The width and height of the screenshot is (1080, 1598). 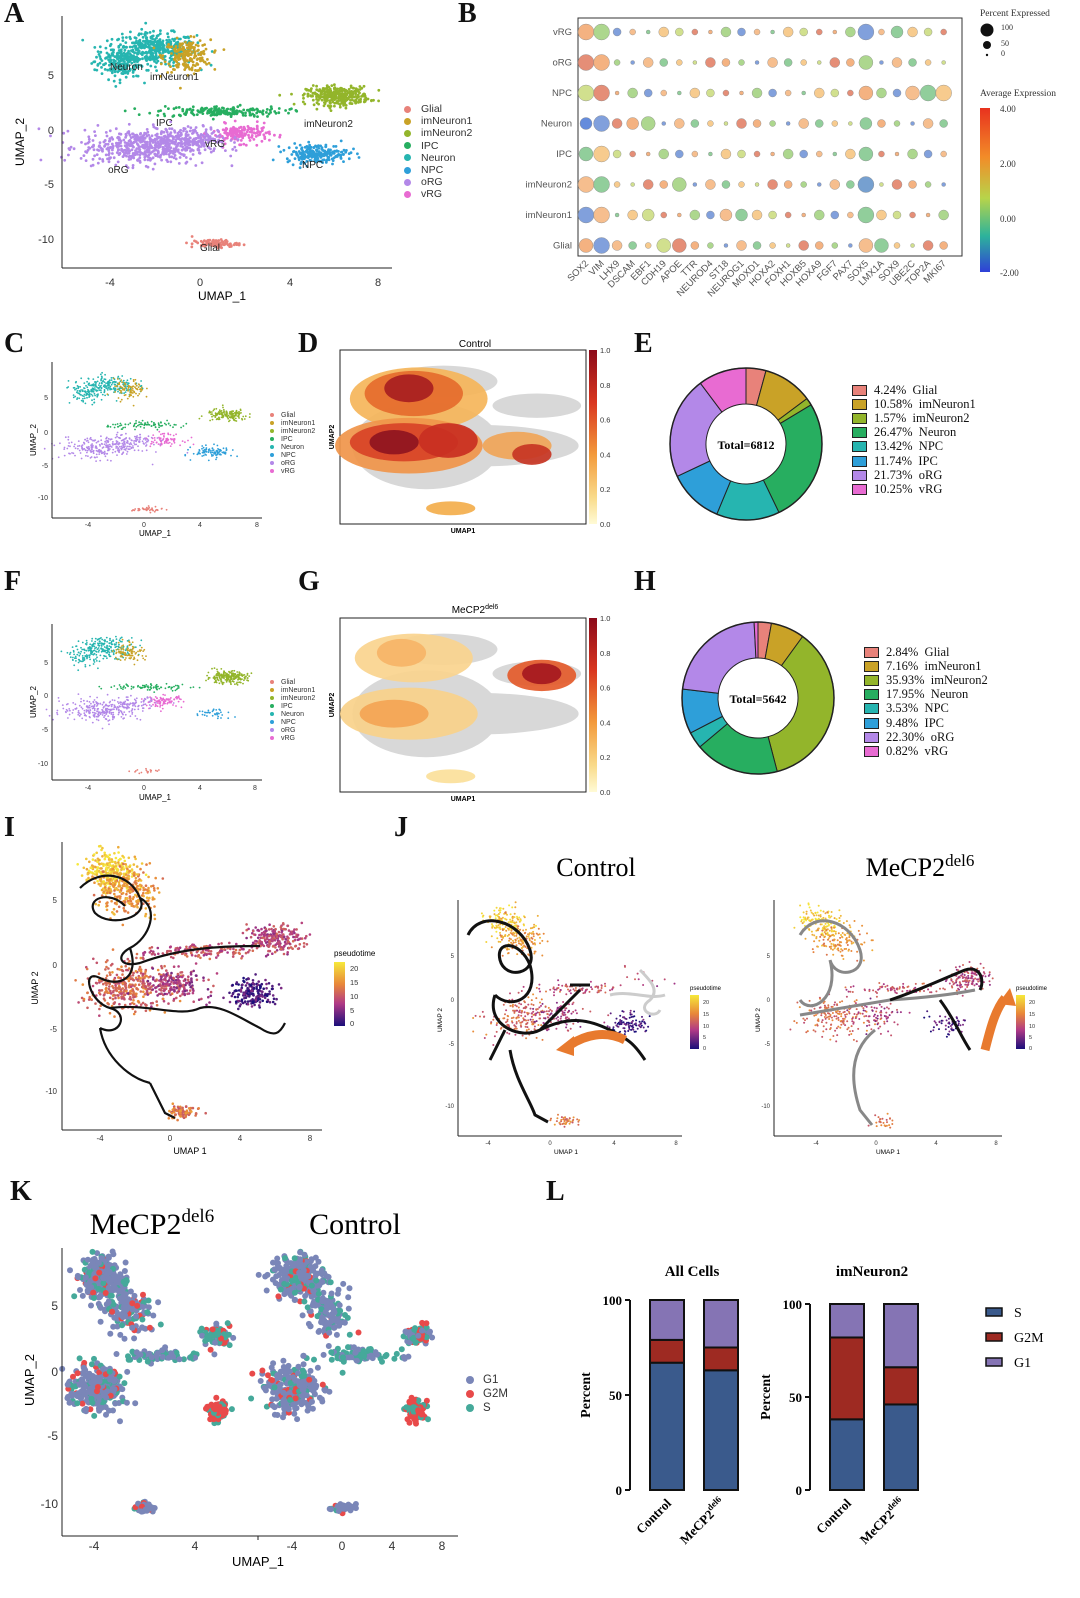 What do you see at coordinates (332, 437) in the screenshot?
I see `density-d-ylabel: UMAP2` at bounding box center [332, 437].